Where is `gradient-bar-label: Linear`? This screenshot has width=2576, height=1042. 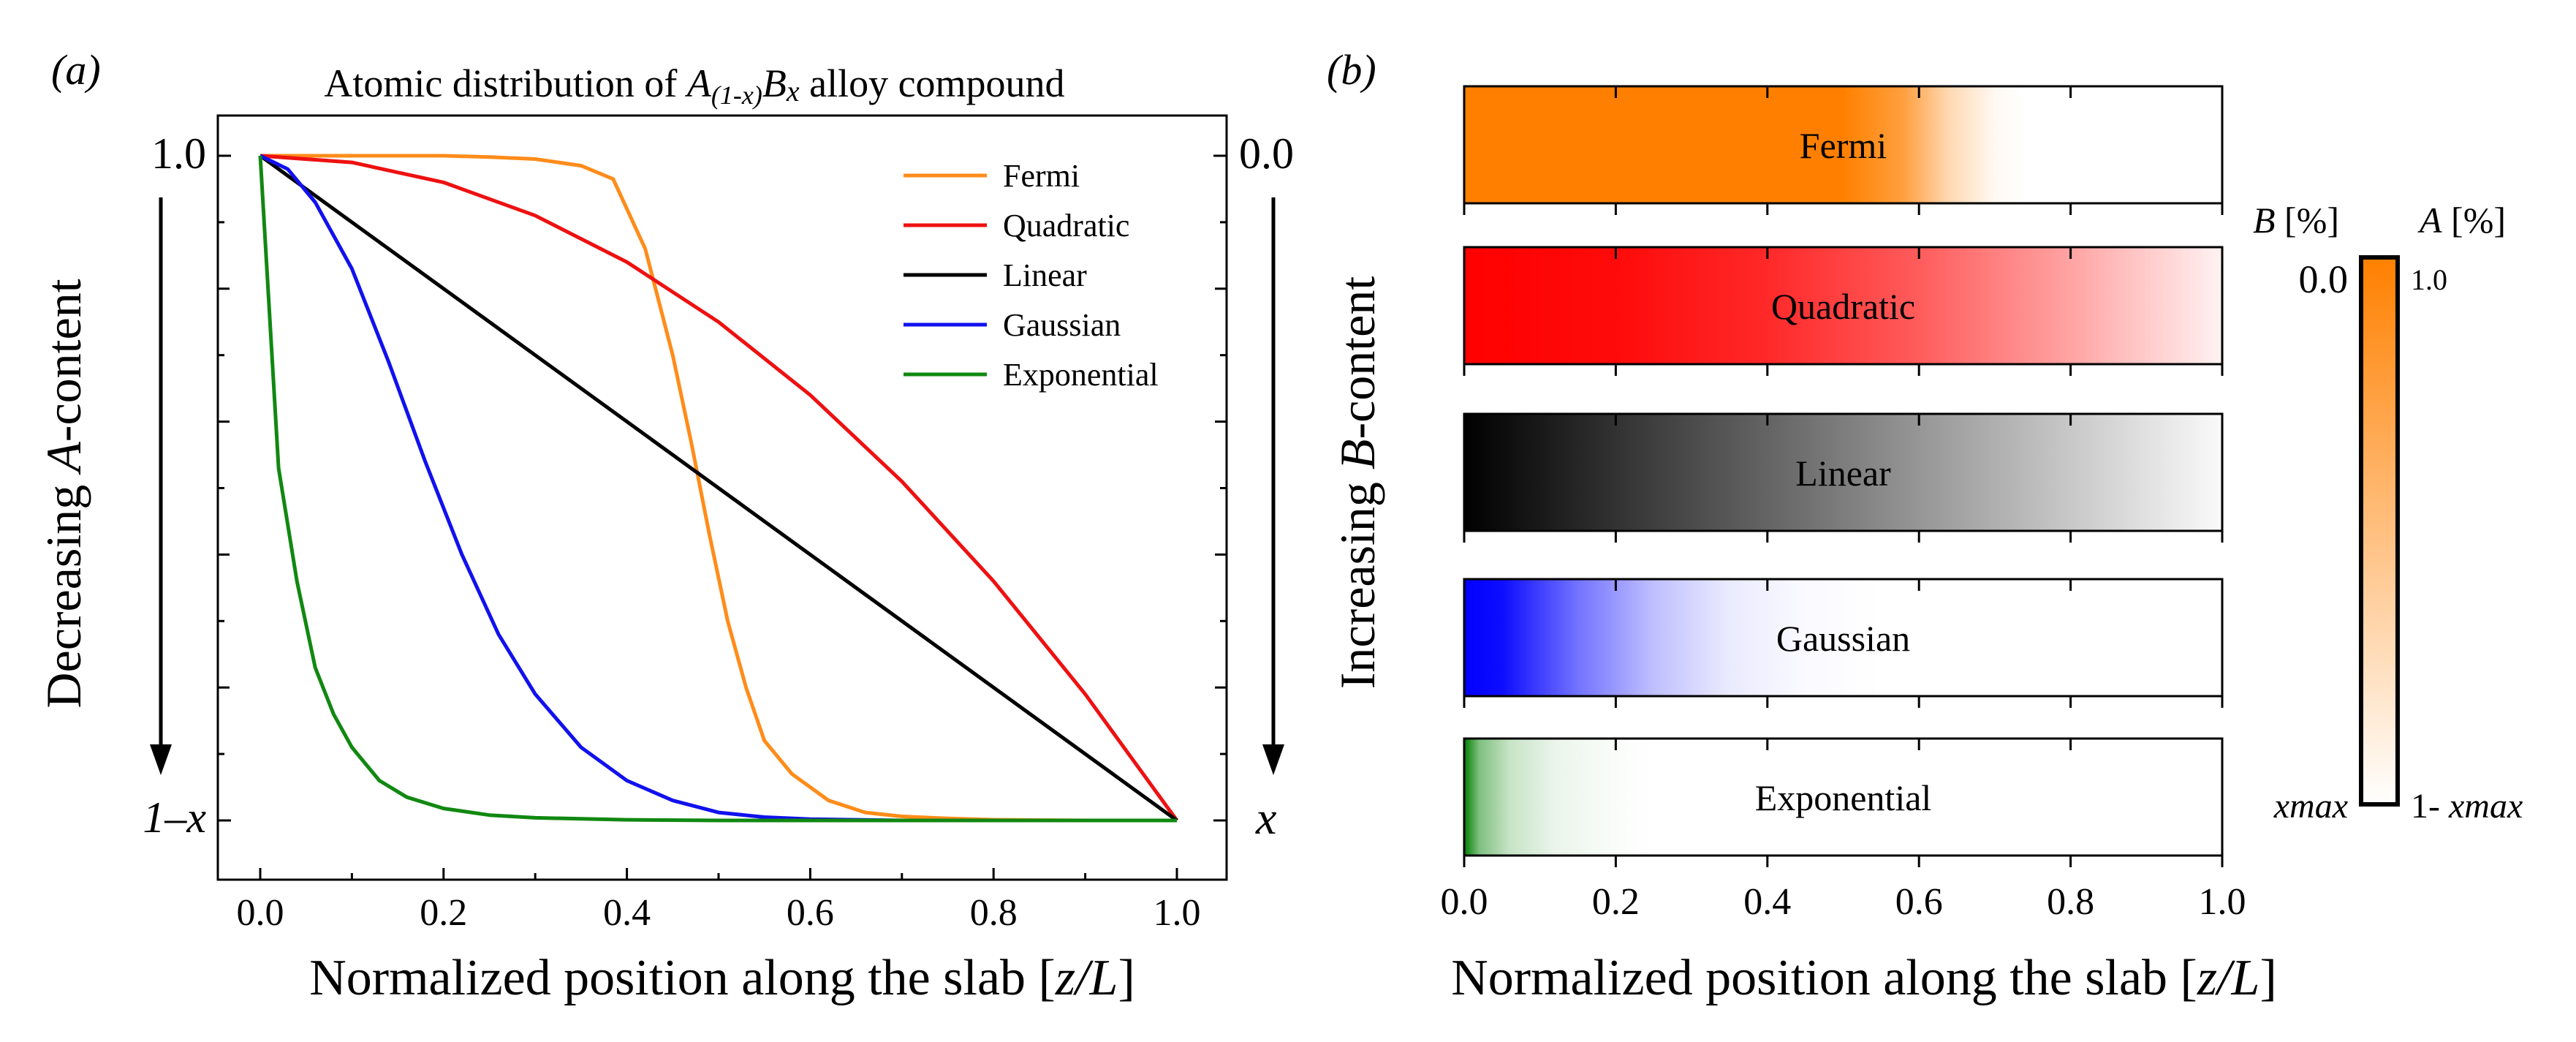 gradient-bar-label: Linear is located at coordinates (1843, 474).